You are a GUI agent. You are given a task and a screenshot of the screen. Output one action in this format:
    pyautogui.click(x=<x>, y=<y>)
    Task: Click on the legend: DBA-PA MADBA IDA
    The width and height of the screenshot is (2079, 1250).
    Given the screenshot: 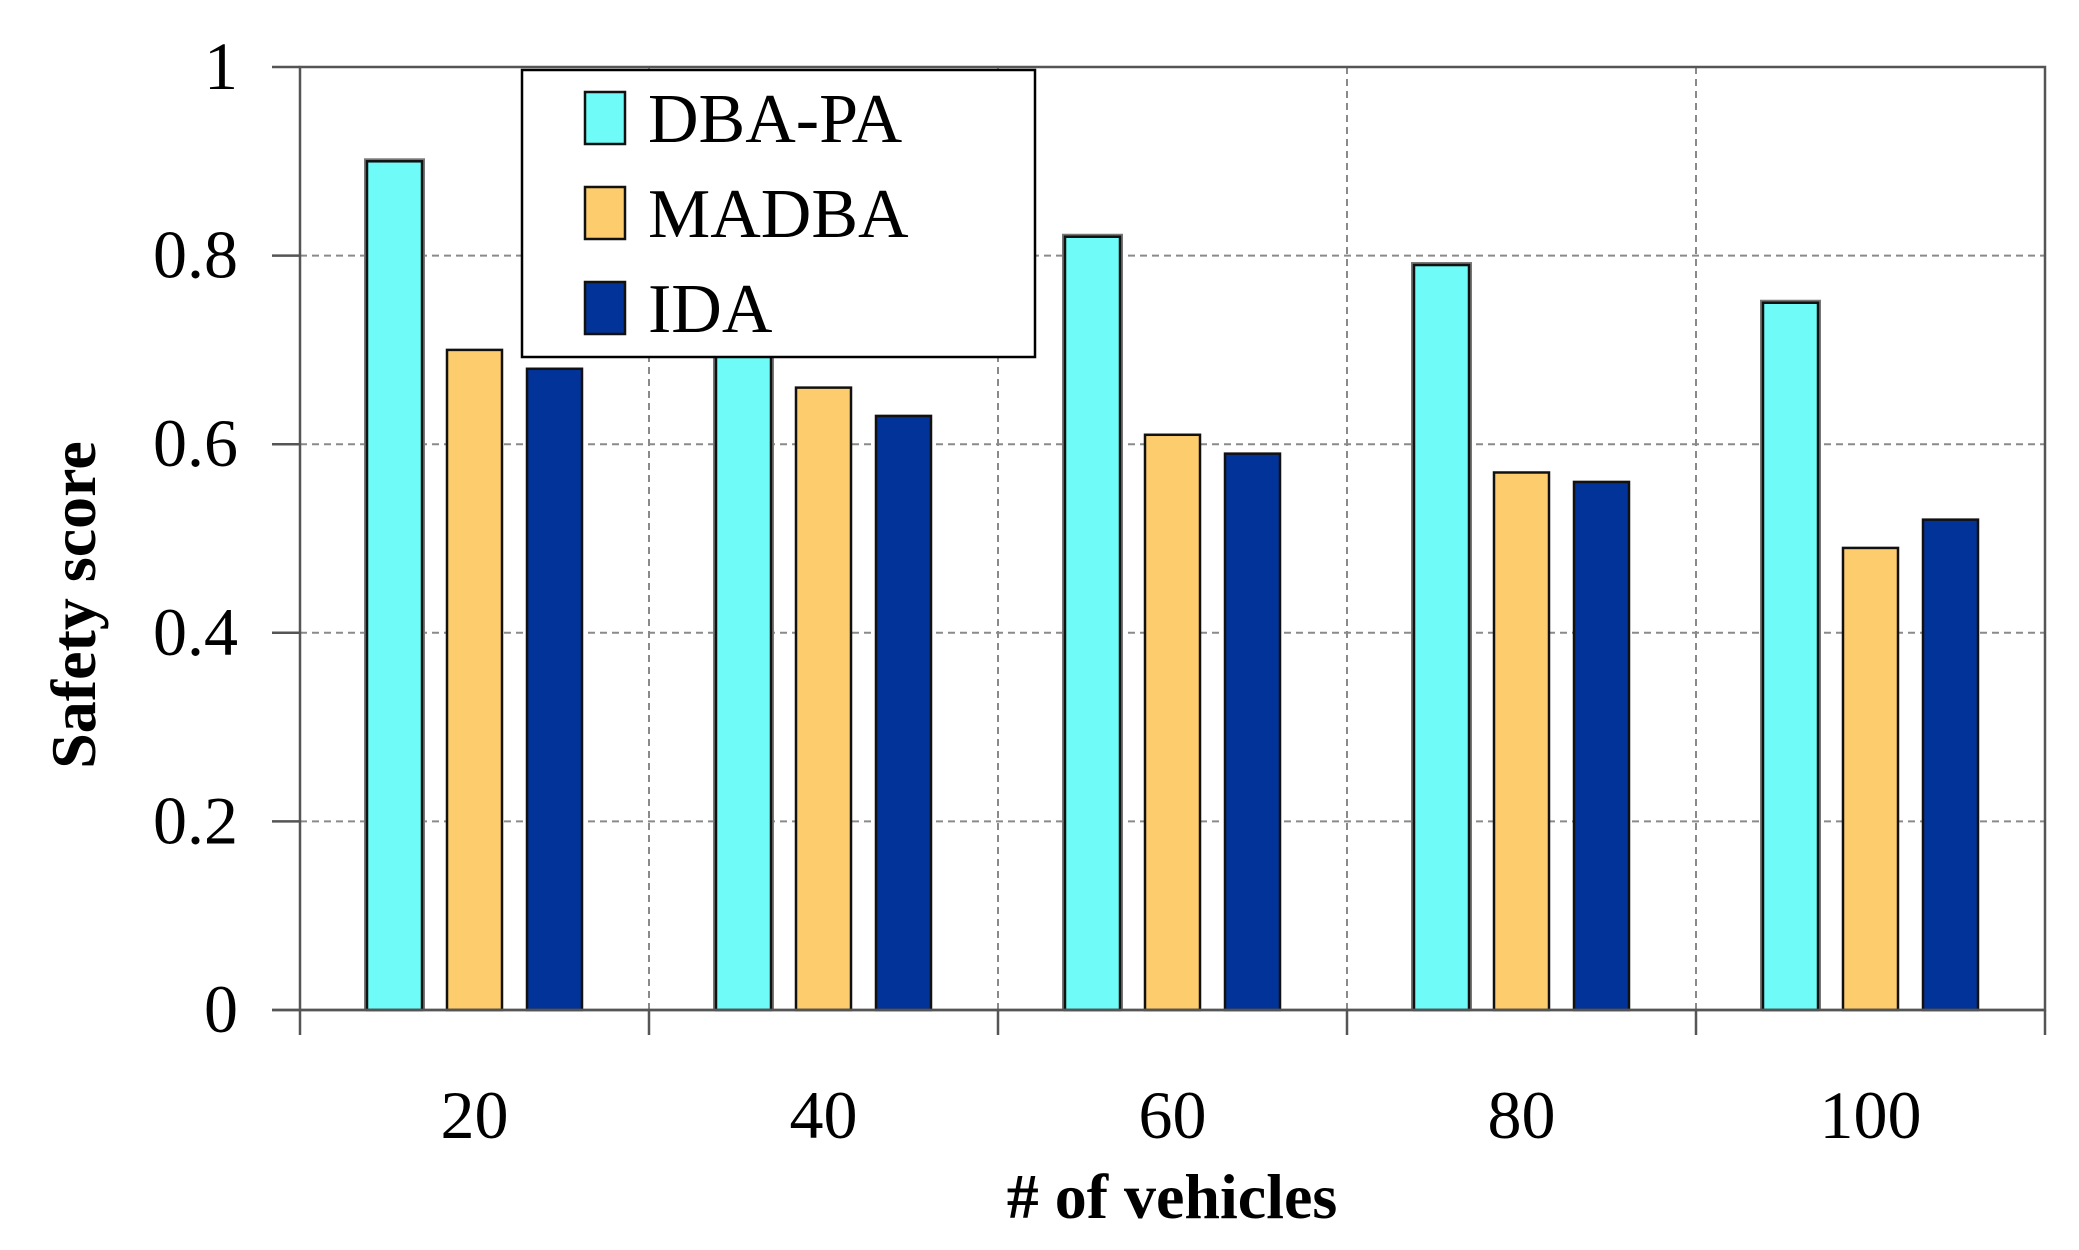 What is the action you would take?
    pyautogui.click(x=778, y=213)
    